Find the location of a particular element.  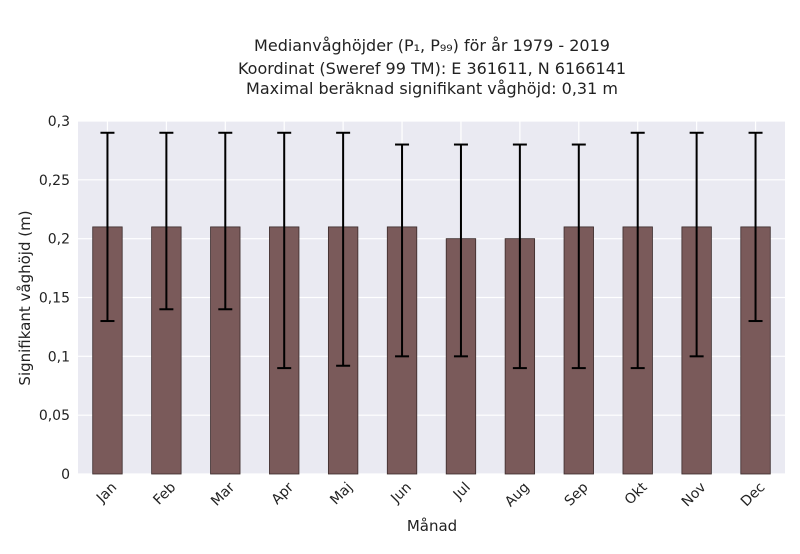

y-axis-label: Signifikant våghöjd (m) is located at coordinates (25, 297).